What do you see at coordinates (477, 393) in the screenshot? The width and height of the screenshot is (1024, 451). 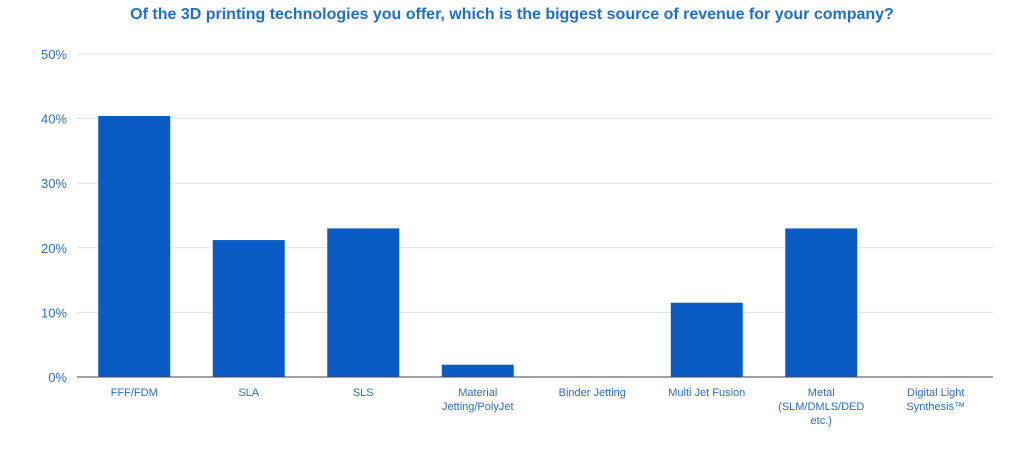 I see `x-tick-label-line: Material` at bounding box center [477, 393].